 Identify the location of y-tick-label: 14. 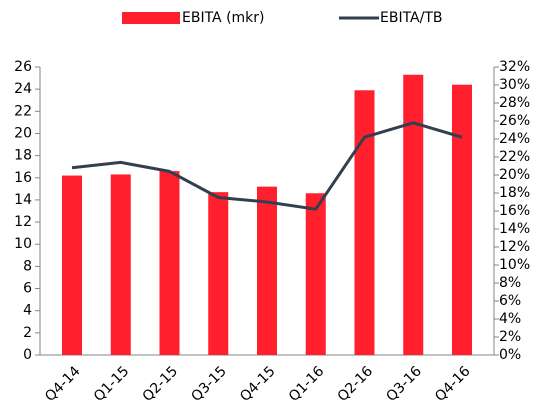
(23, 200).